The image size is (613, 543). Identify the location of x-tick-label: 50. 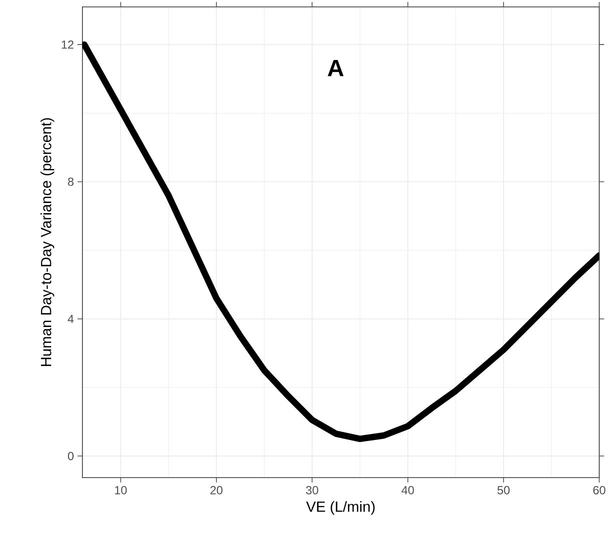
(503, 490).